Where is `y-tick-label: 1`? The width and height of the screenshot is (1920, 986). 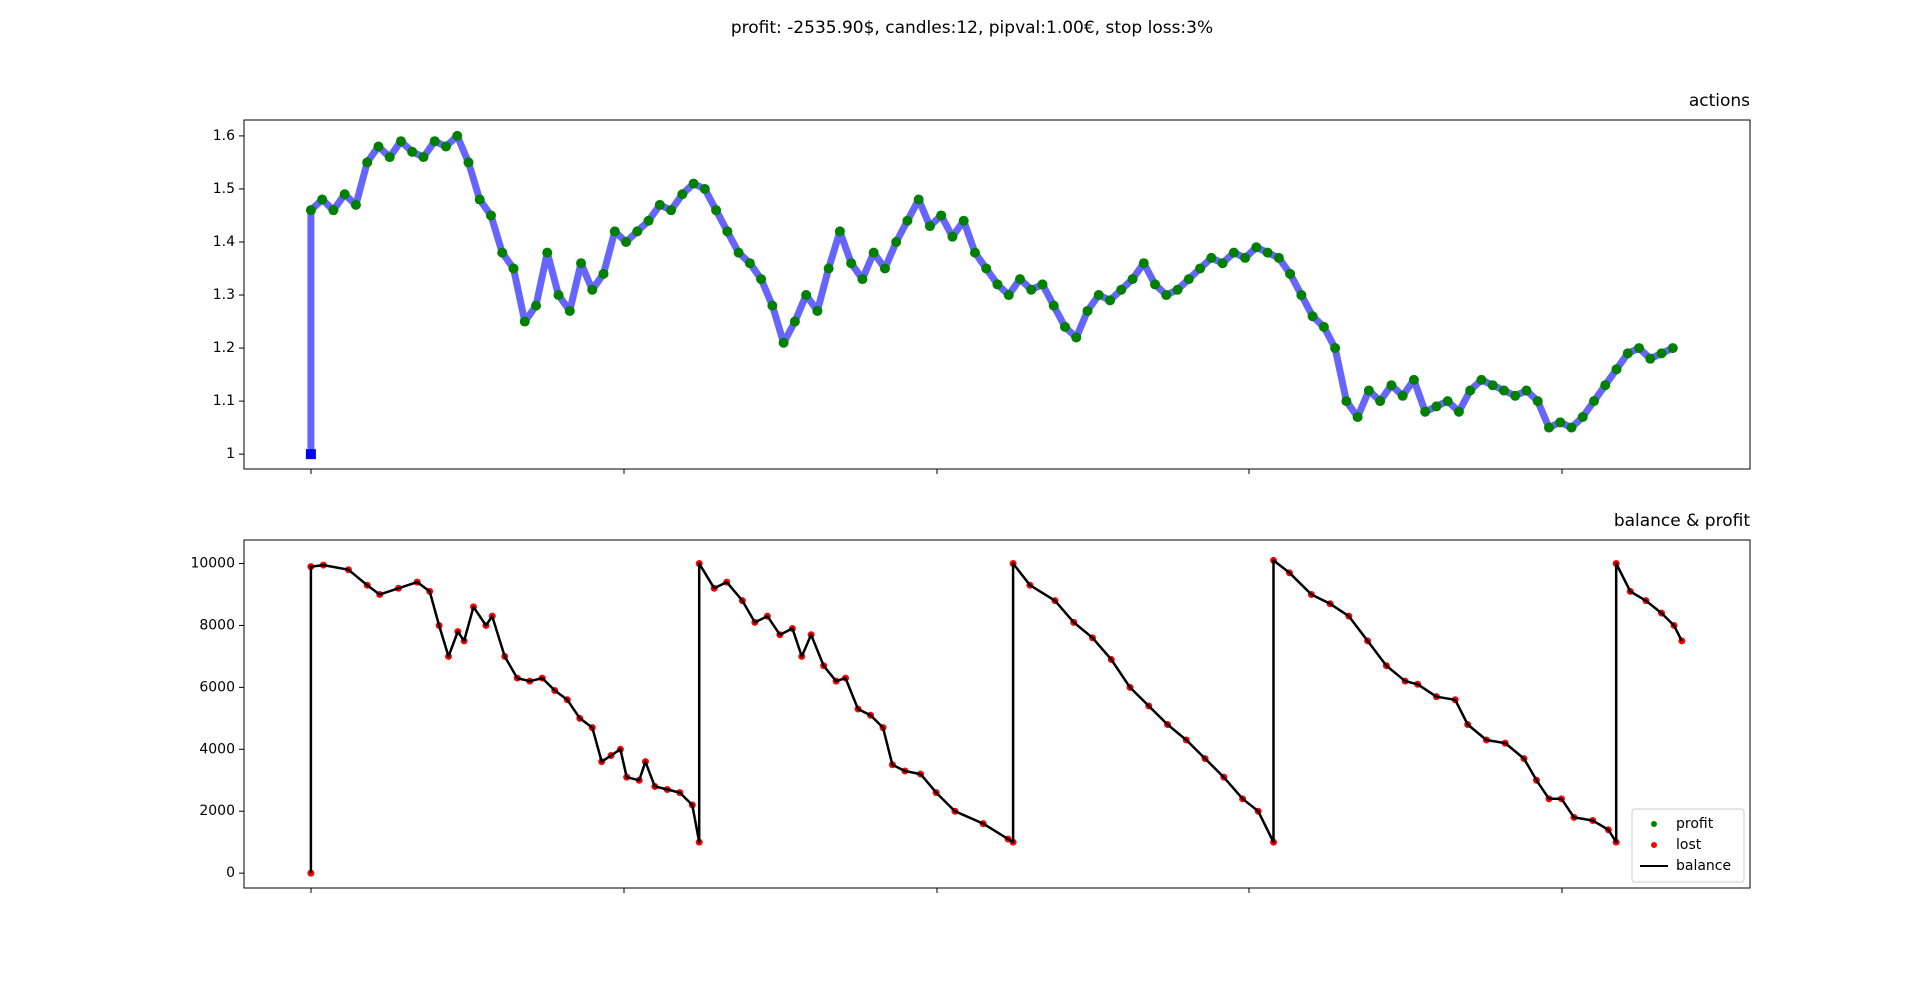
y-tick-label: 1 is located at coordinates (230, 454).